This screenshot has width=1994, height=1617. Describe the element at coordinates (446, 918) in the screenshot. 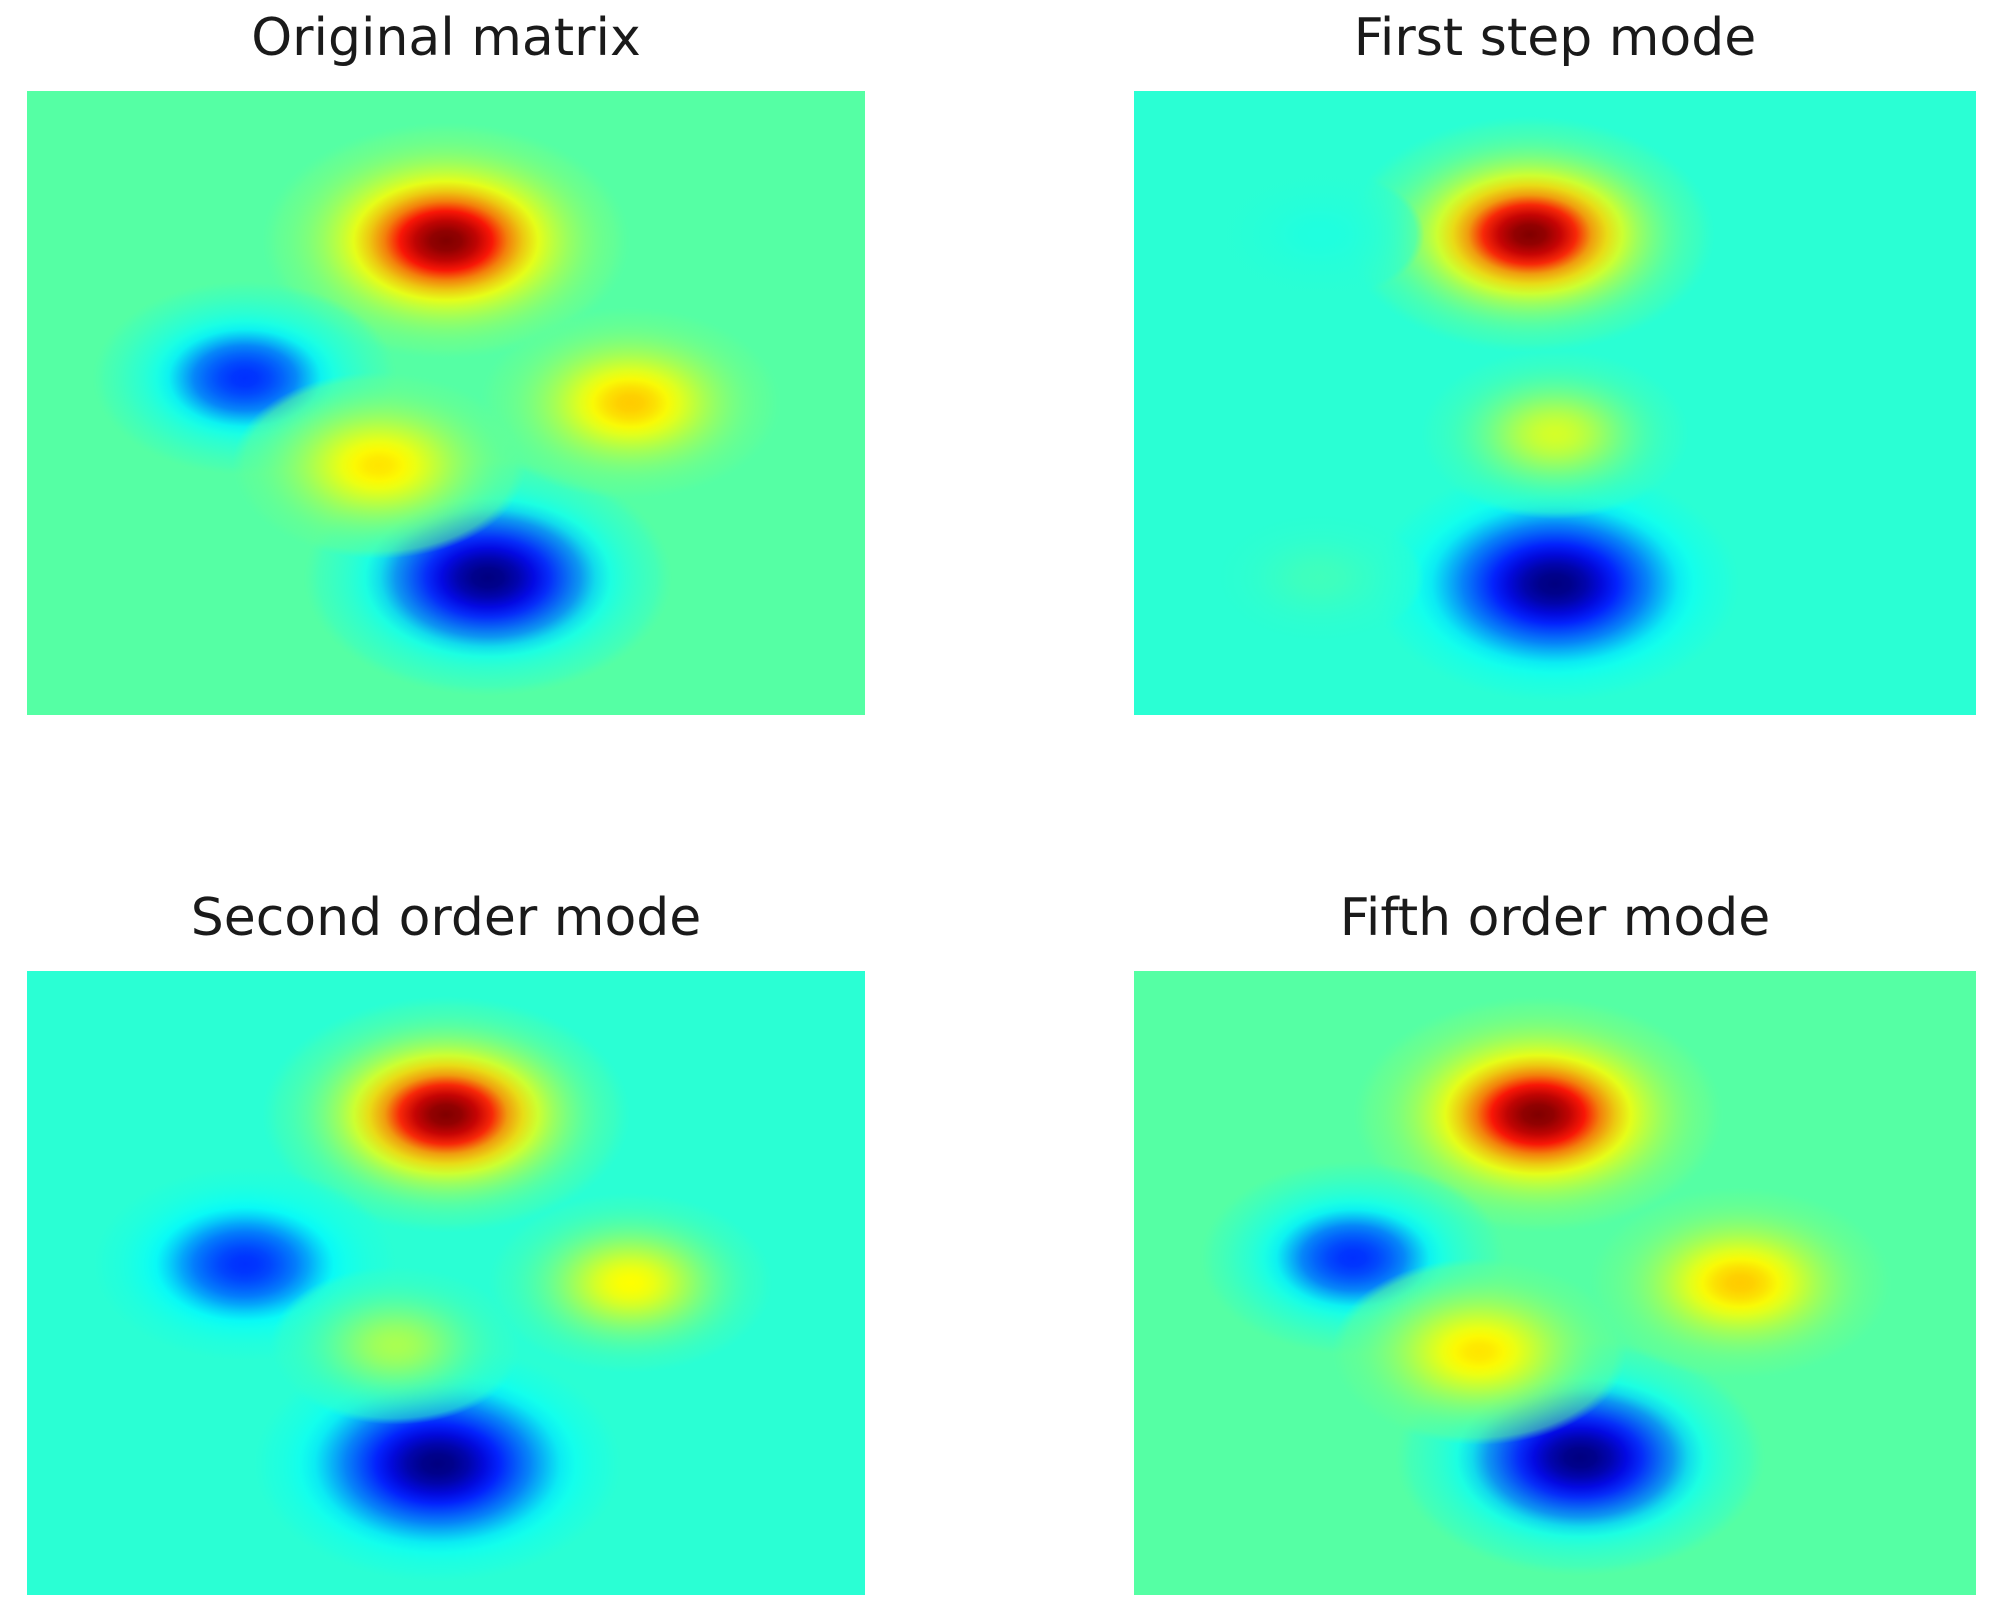

I see `chart-title: Second order mode` at that location.